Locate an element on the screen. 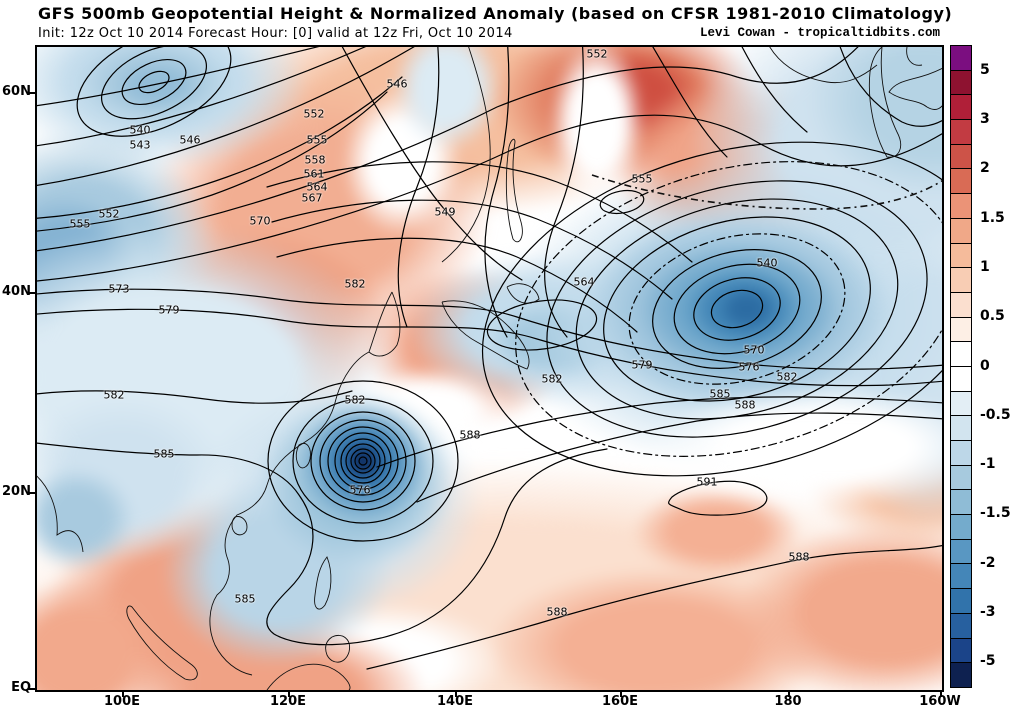  anomaly-colorbar is located at coordinates (961, 366).